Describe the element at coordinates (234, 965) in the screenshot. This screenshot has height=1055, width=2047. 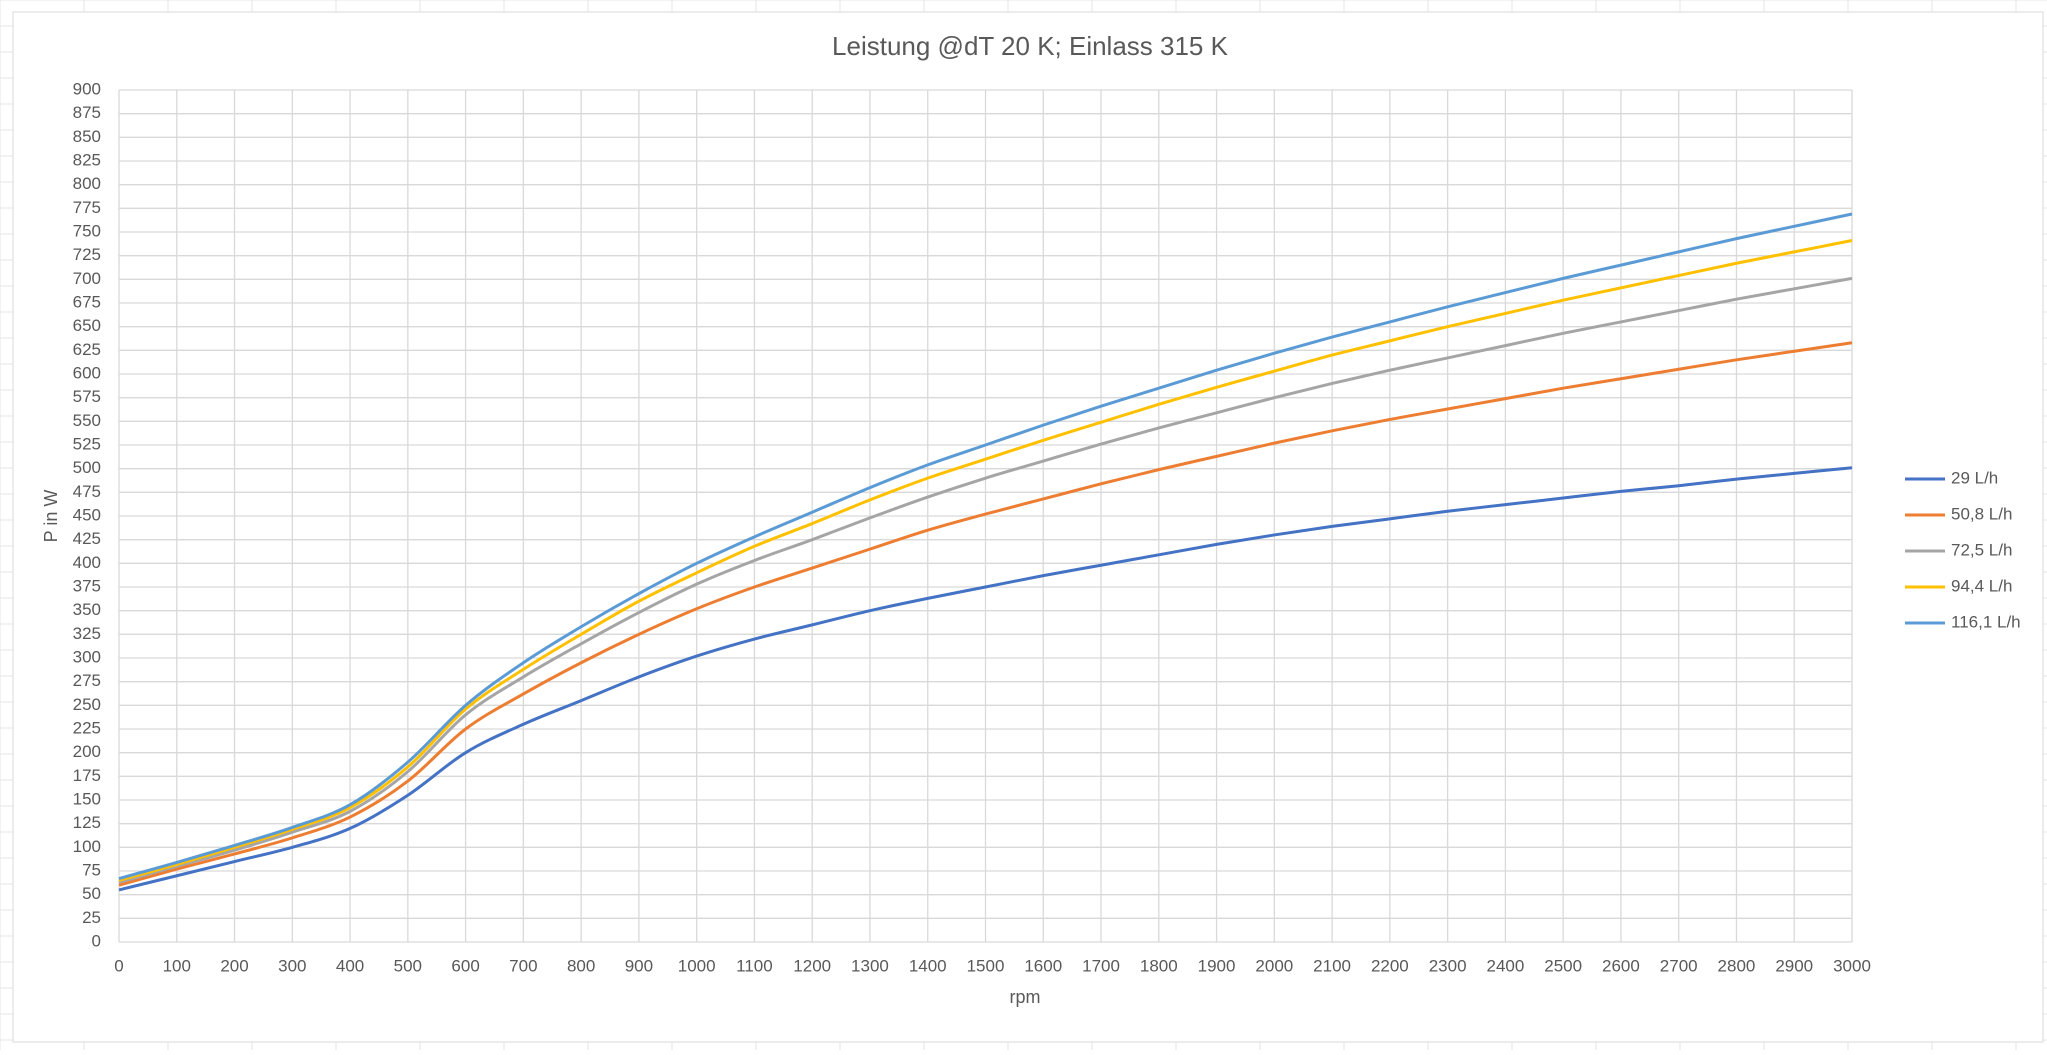
I see `x-tick-label: 200` at that location.